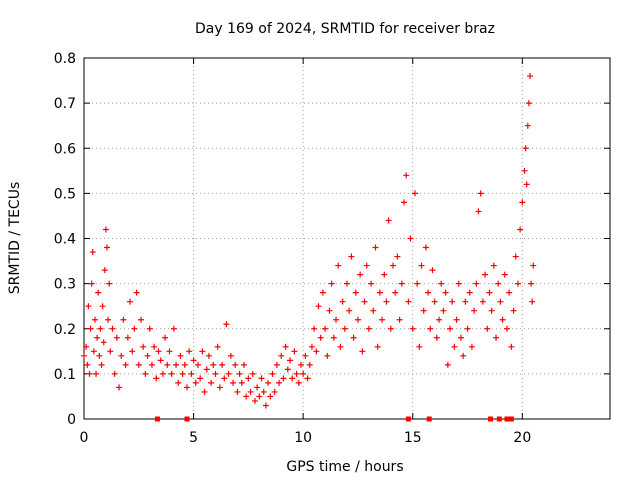 This screenshot has width=640, height=480. What do you see at coordinates (334, 419) in the screenshot?
I see `gap-markers` at bounding box center [334, 419].